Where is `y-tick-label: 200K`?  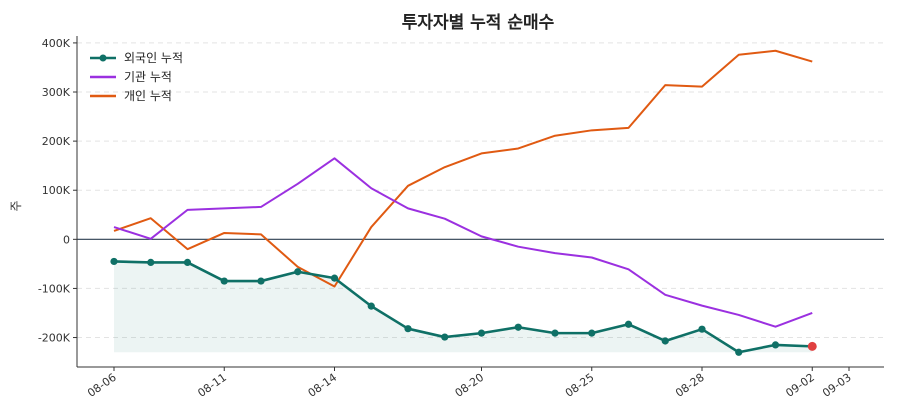 y-tick-label: 200K is located at coordinates (56, 141).